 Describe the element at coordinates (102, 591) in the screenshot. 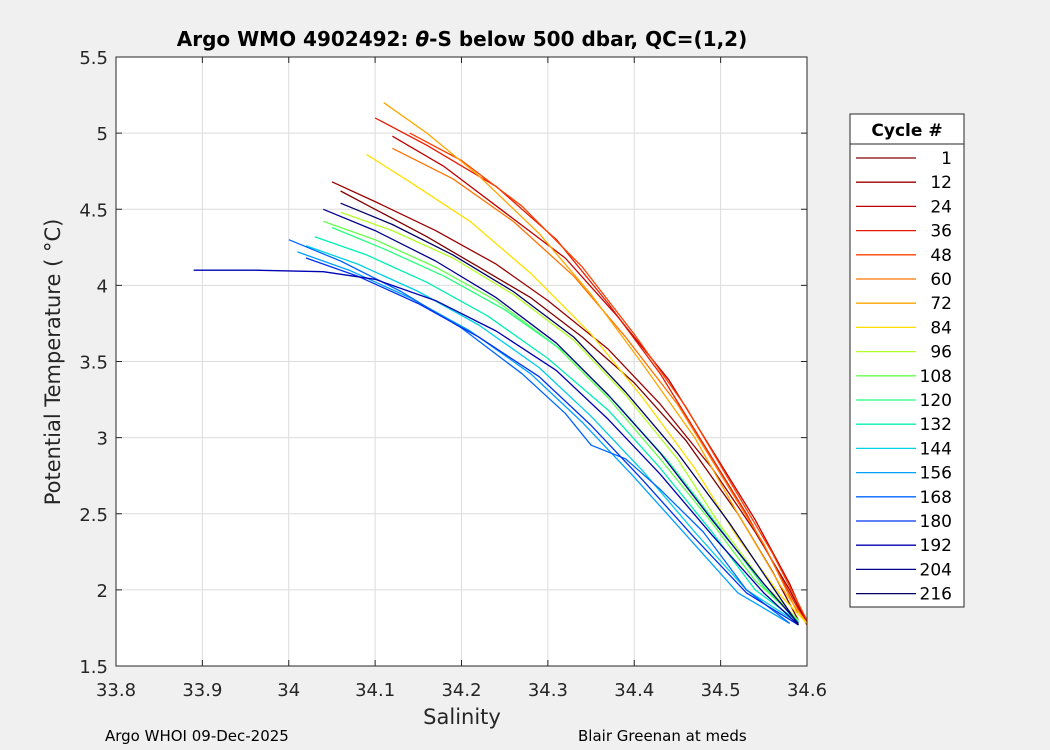

I see `y-tick-label: 2` at that location.